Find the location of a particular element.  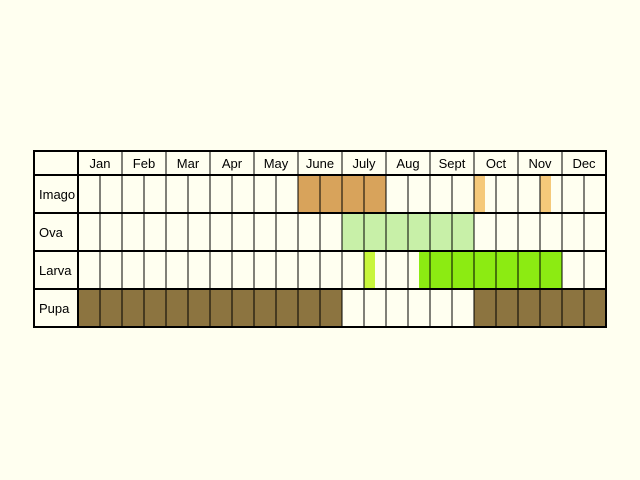

month-header: Mar is located at coordinates (188, 163).